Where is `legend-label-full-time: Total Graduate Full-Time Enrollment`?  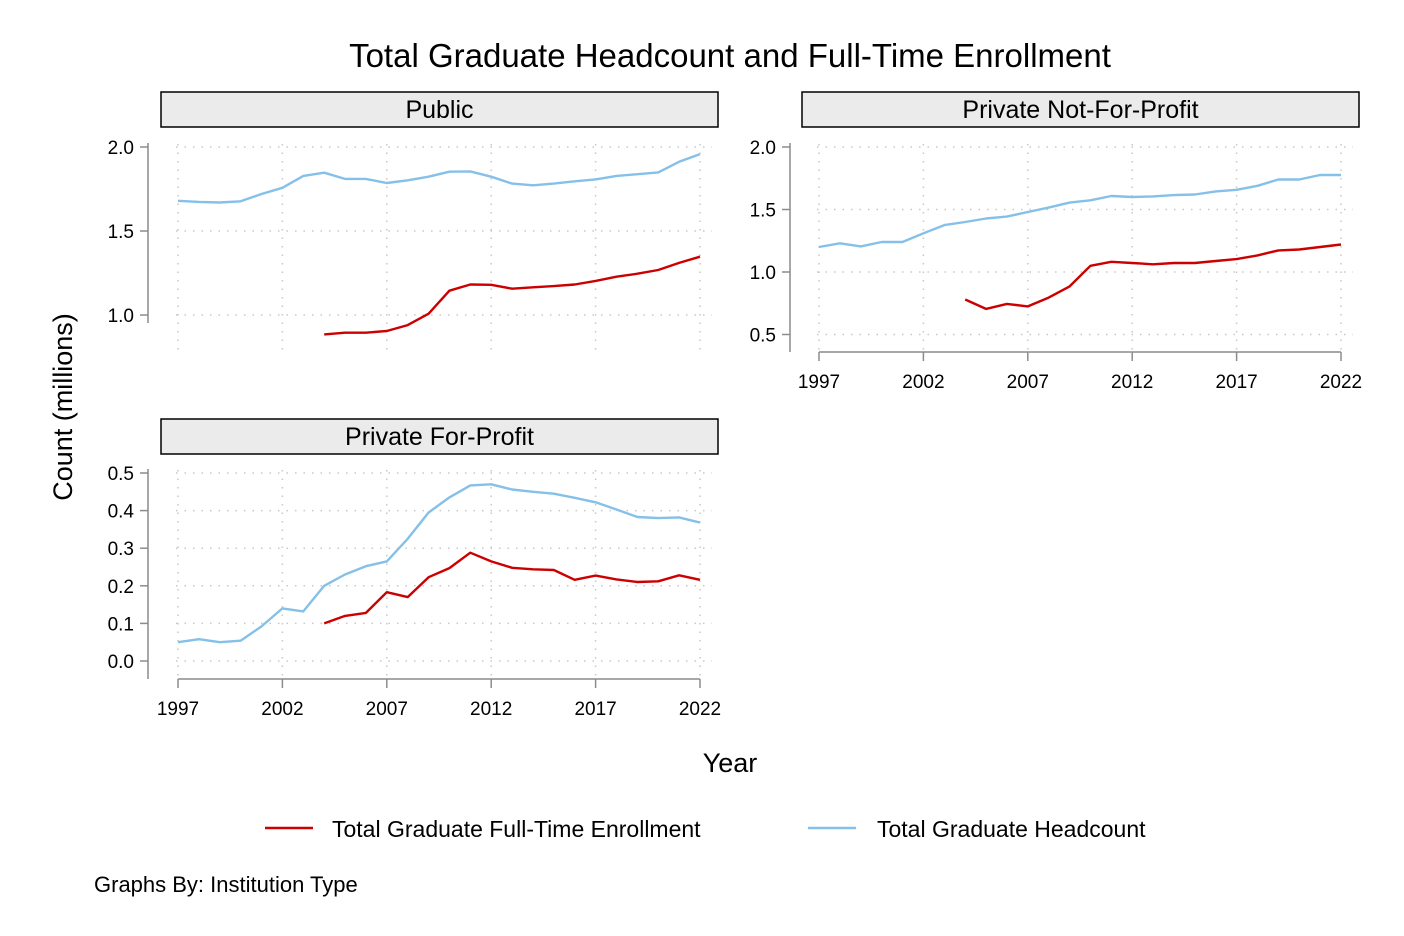 legend-label-full-time: Total Graduate Full-Time Enrollment is located at coordinates (516, 829).